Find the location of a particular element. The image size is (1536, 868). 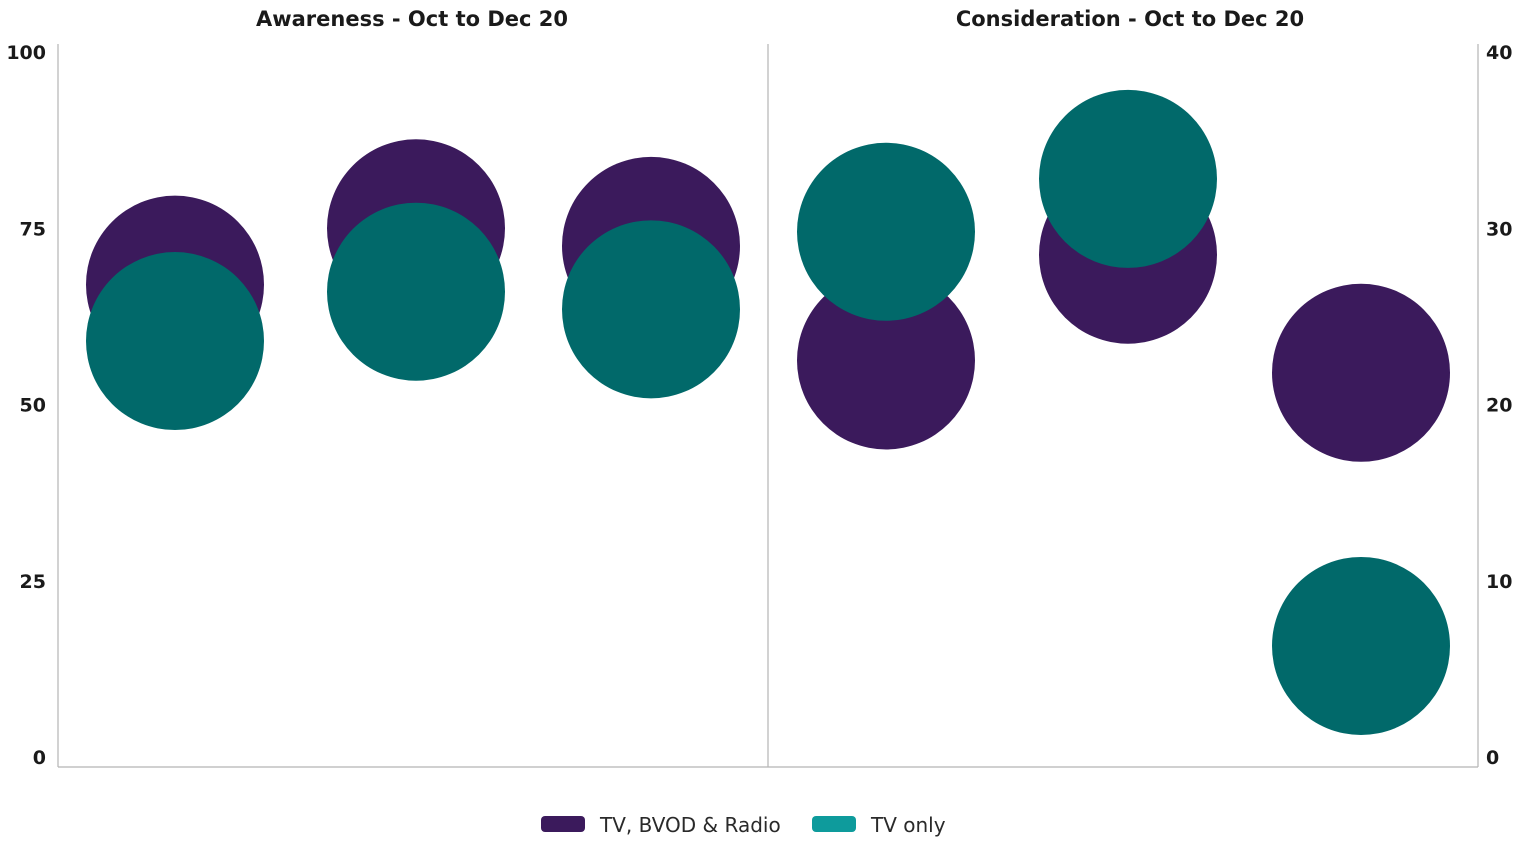

legend-label-tv-bvod-radio: TV, BVOD & Radio is located at coordinates (690, 825).